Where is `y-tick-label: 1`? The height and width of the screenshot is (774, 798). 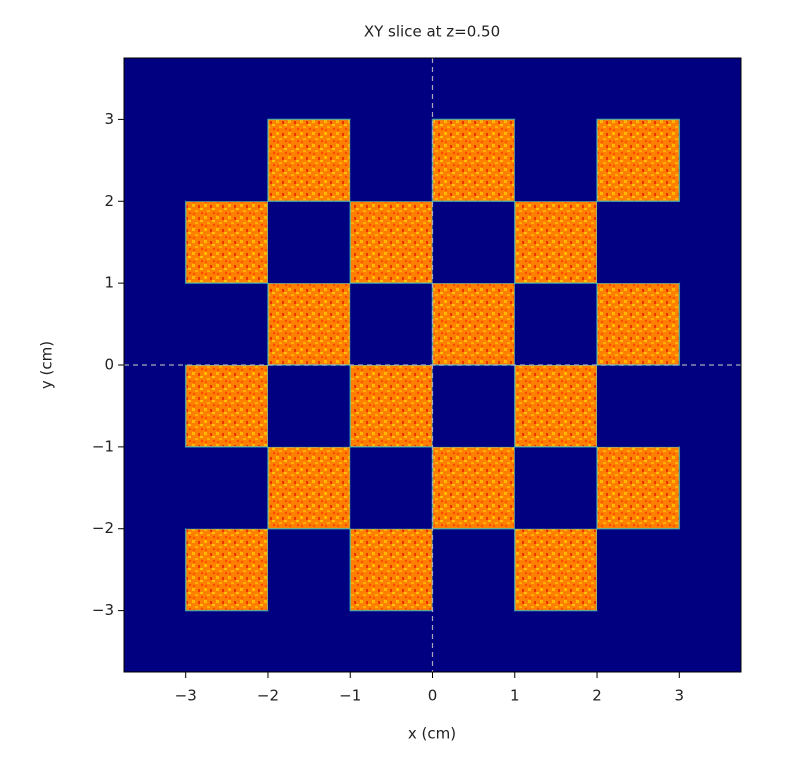
y-tick-label: 1 is located at coordinates (109, 283).